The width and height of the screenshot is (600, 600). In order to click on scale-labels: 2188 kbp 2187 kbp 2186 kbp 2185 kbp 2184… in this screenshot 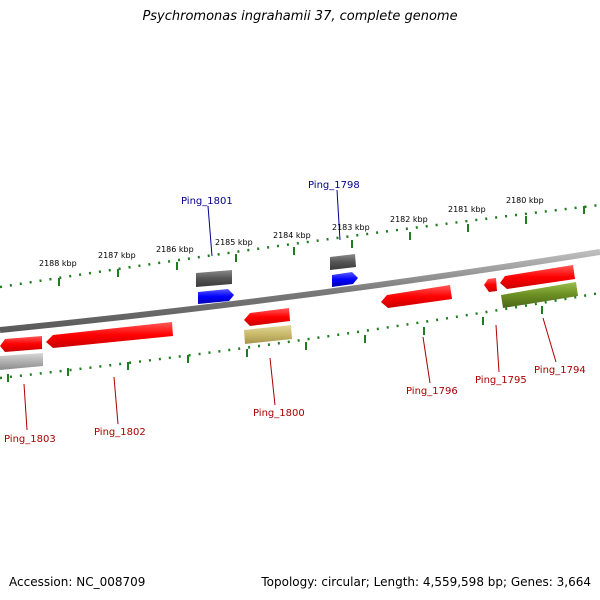, I will do `click(291, 232)`.